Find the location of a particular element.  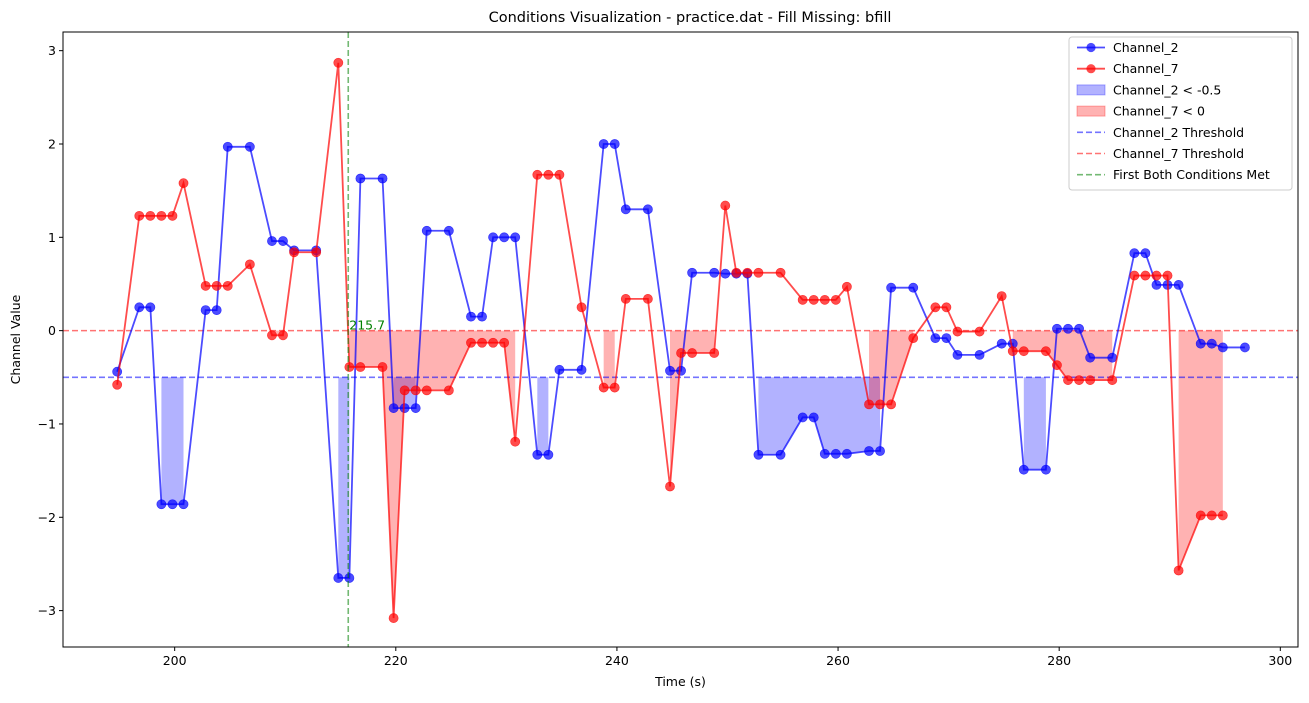

x-ticks: 200 220 240 260 280 300 is located at coordinates (727, 657).